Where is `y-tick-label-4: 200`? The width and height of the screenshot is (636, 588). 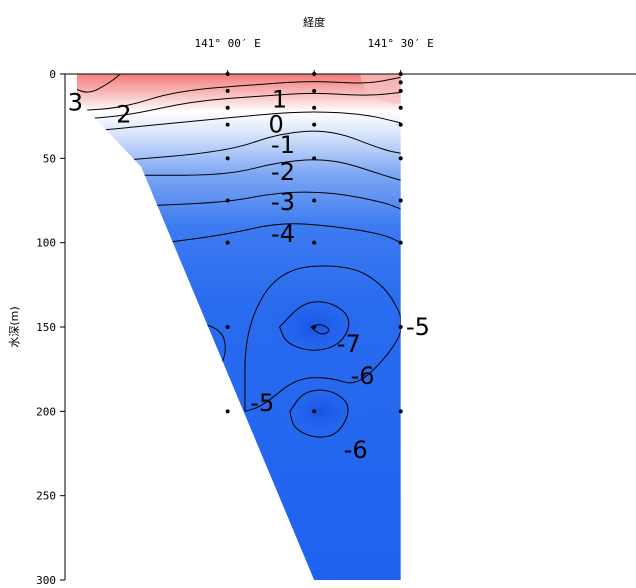
y-tick-label-4: 200 is located at coordinates (46, 411).